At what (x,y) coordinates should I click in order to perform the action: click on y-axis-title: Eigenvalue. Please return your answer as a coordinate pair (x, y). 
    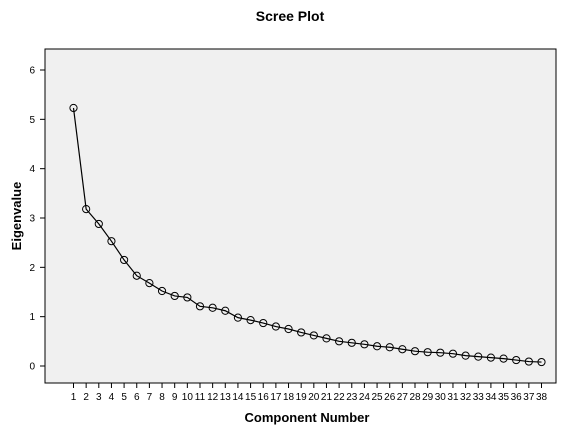
    Looking at the image, I should click on (16, 216).